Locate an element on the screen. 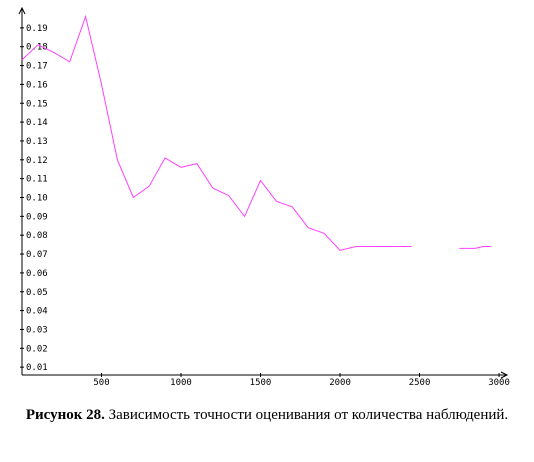 The width and height of the screenshot is (534, 462). y-tick-label: 0.17 is located at coordinates (37, 67).